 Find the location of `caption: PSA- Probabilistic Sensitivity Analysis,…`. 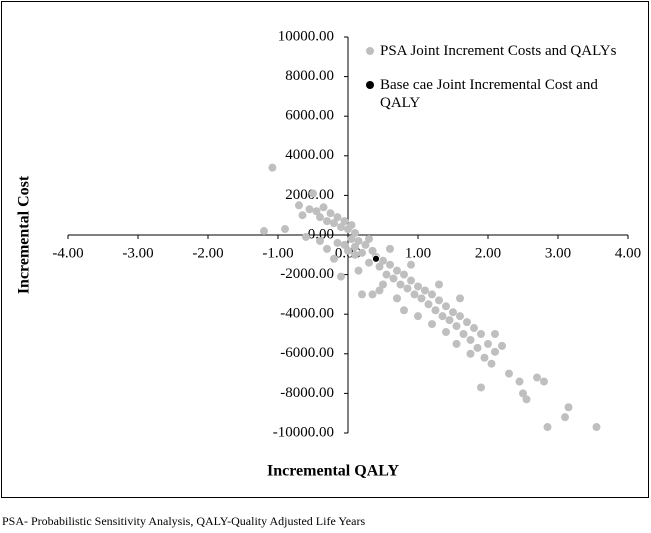

caption: PSA- Probabilistic Sensitivity Analysis,… is located at coordinates (184, 521).